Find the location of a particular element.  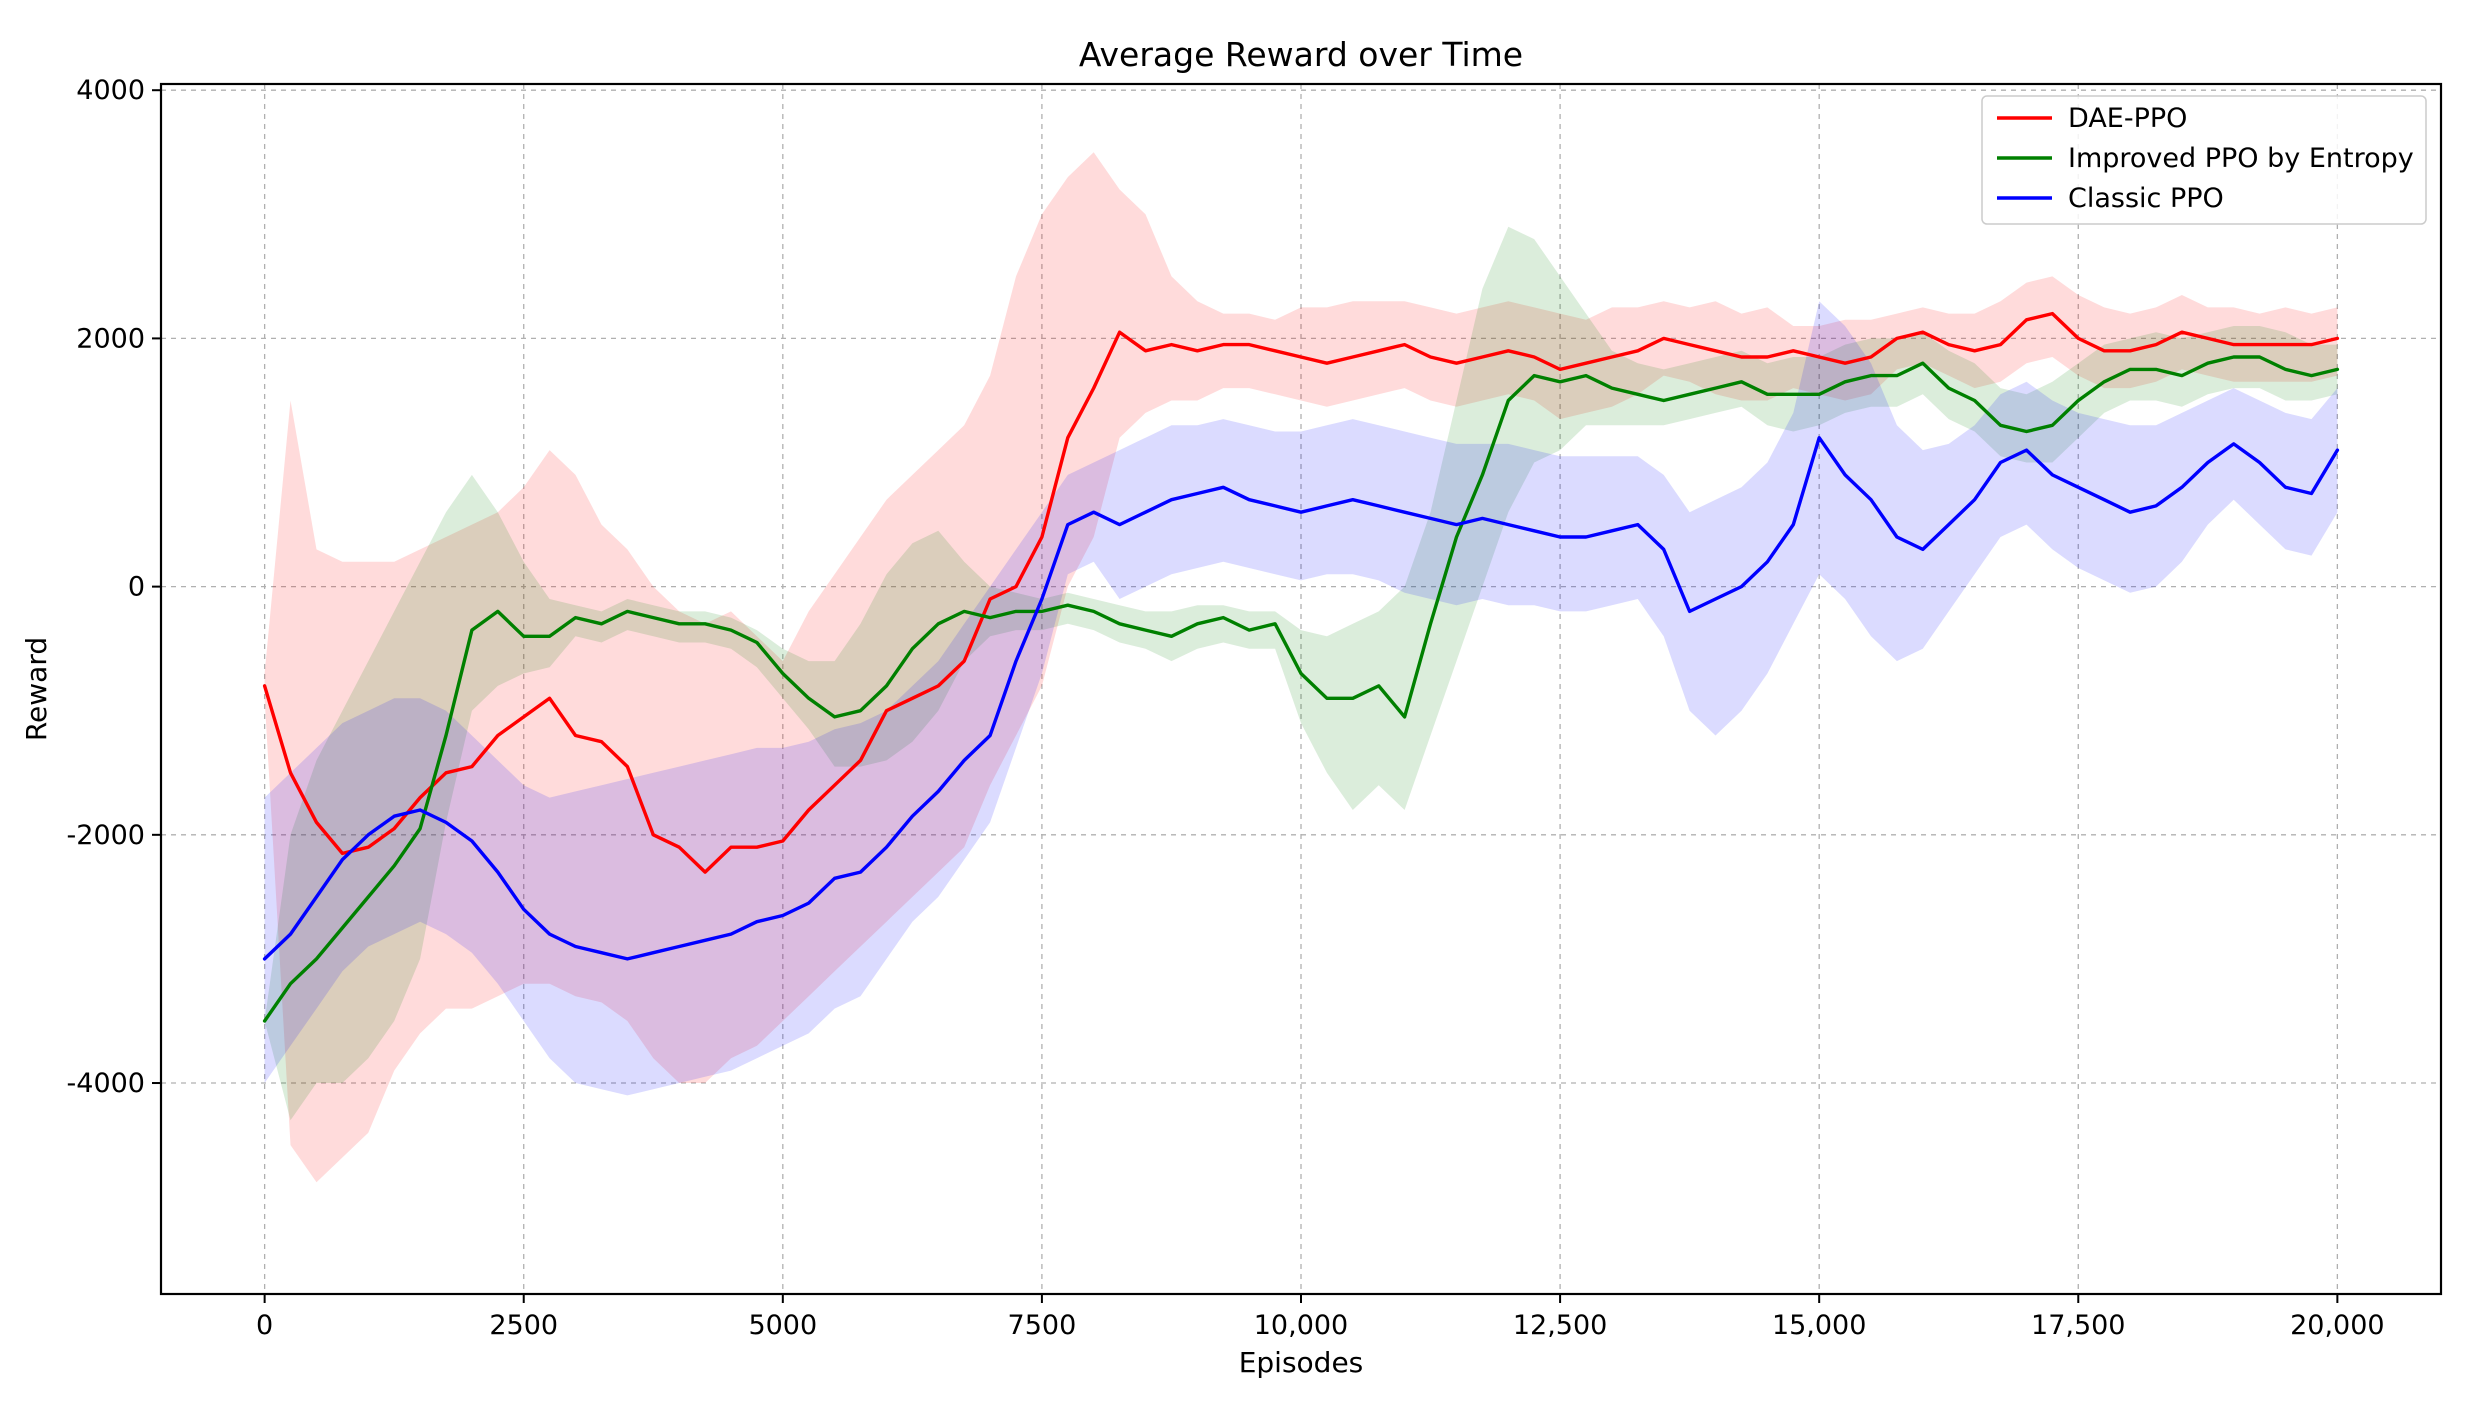

x-tick-label: 5000 is located at coordinates (782, 1325).